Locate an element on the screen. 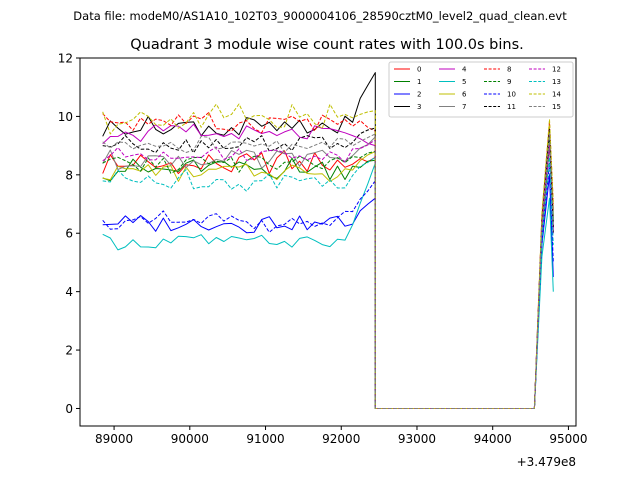 This screenshot has height=480, width=640. legend-label-11: 11 is located at coordinates (511, 107).